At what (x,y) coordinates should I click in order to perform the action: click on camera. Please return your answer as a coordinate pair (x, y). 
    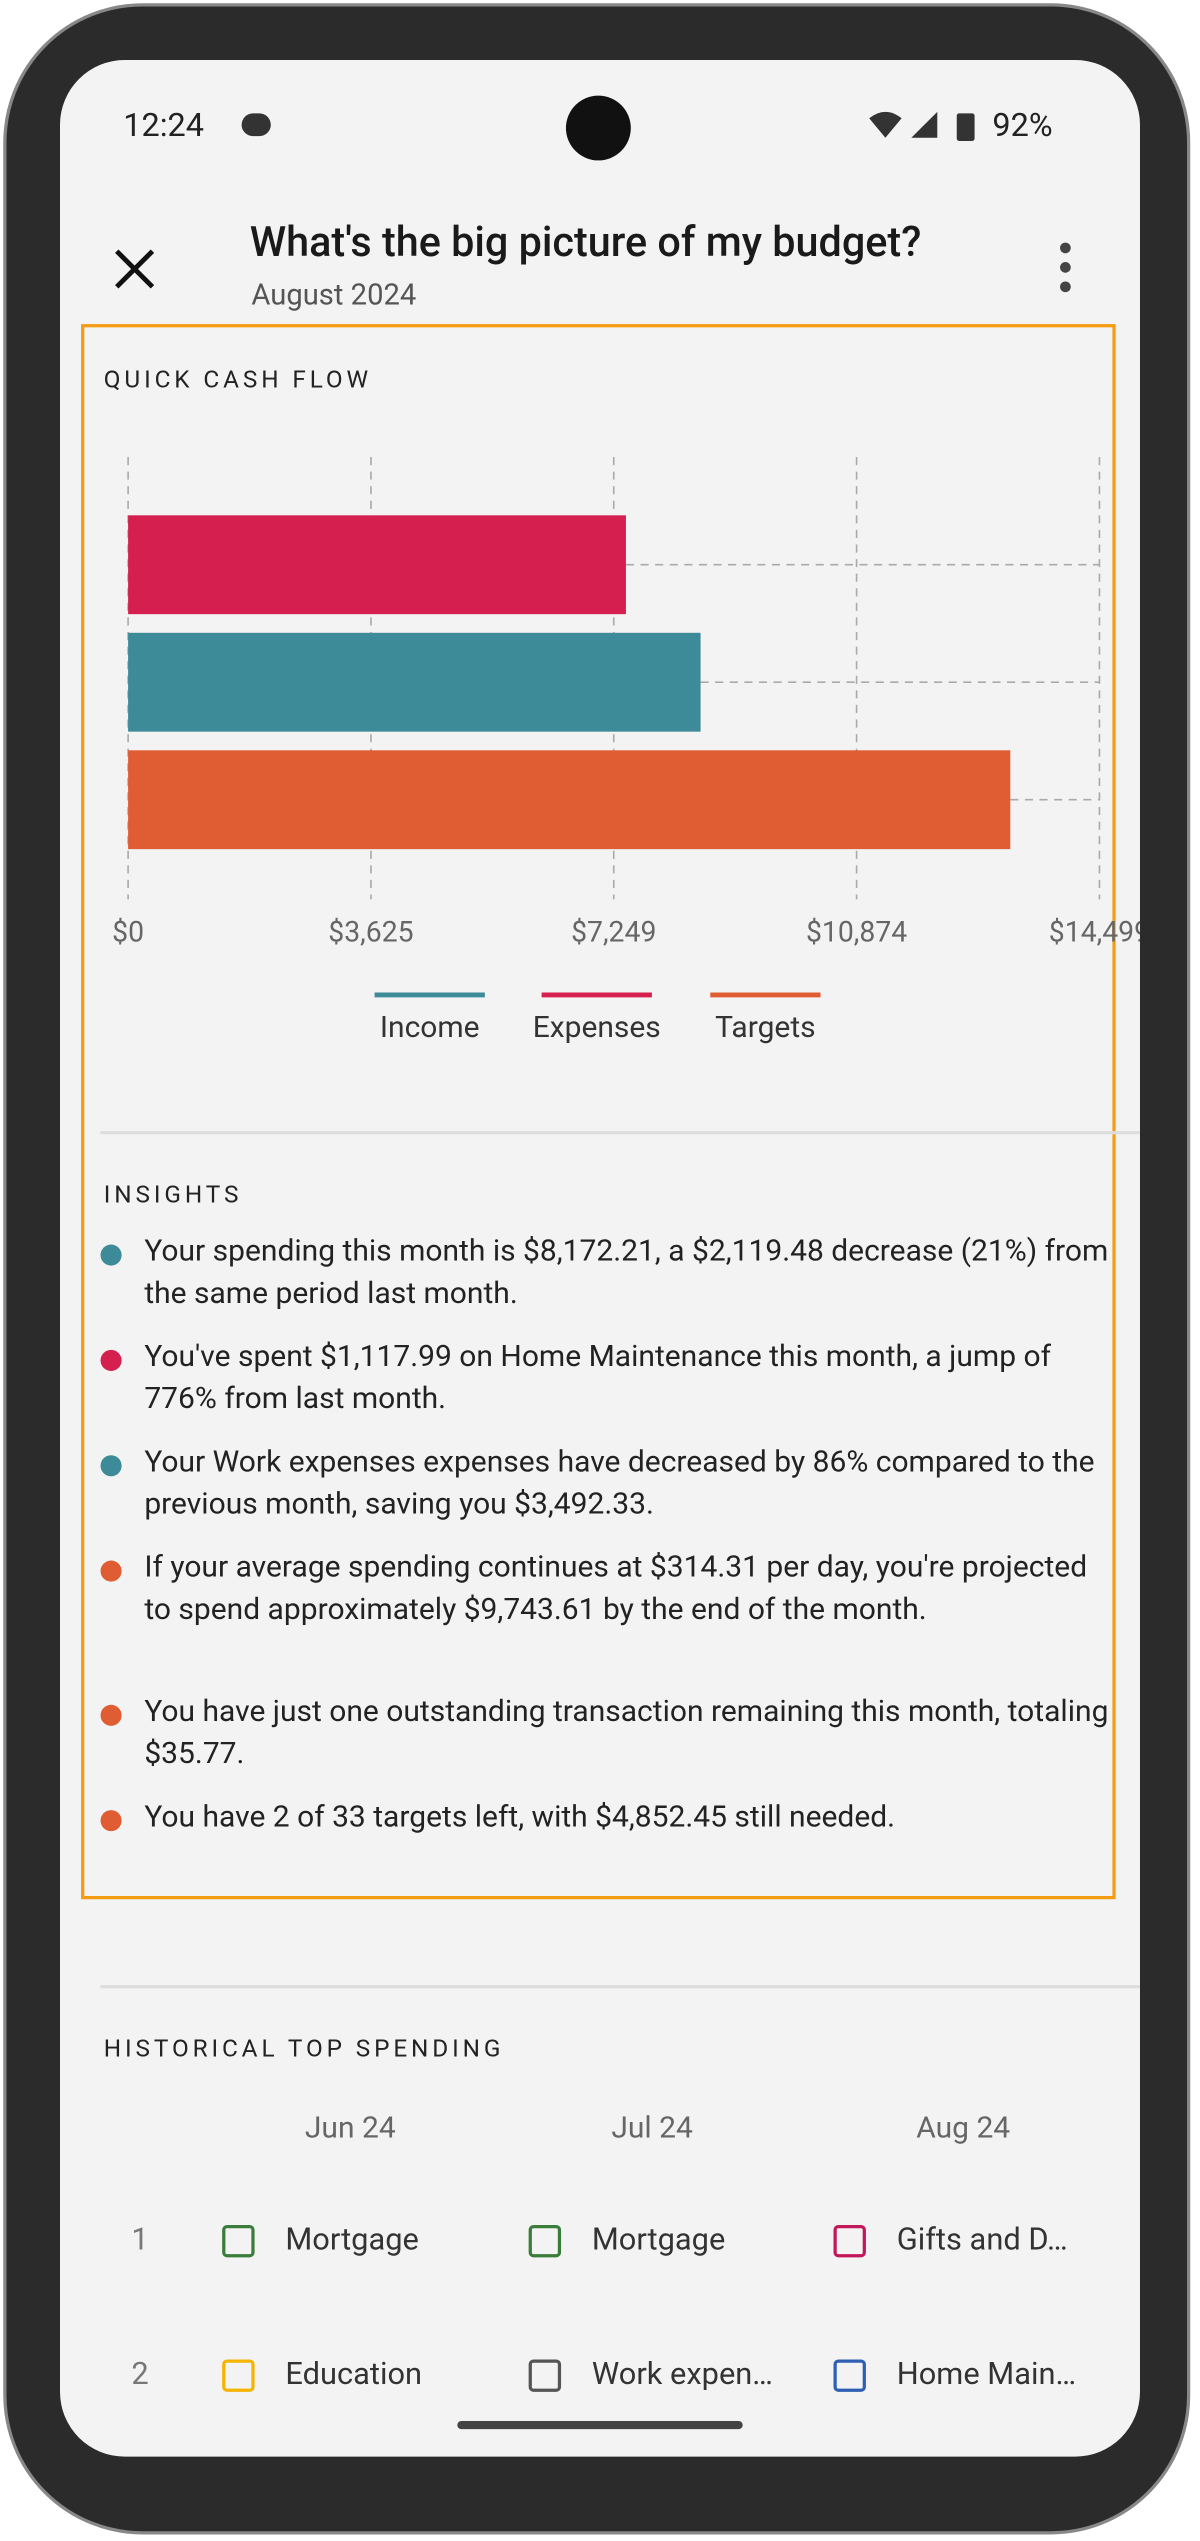
    Looking at the image, I should click on (598, 128).